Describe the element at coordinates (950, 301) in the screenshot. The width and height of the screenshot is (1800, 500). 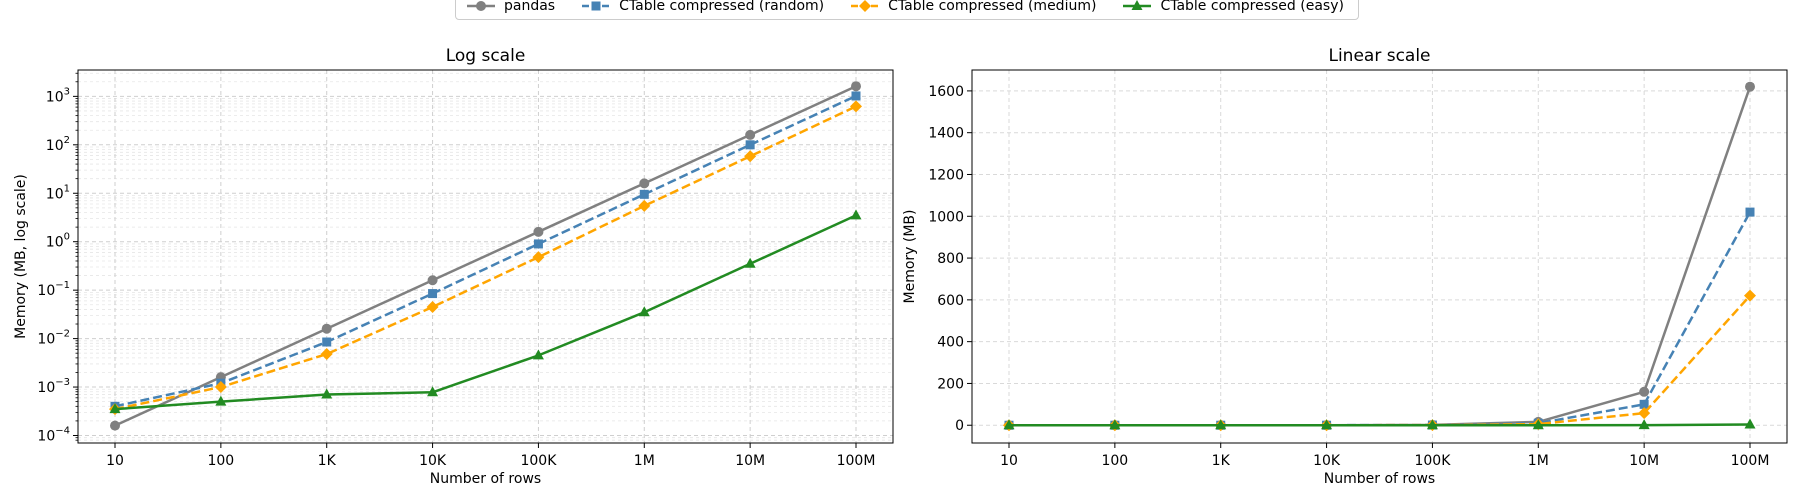
I see `y-tick-label: 600` at that location.